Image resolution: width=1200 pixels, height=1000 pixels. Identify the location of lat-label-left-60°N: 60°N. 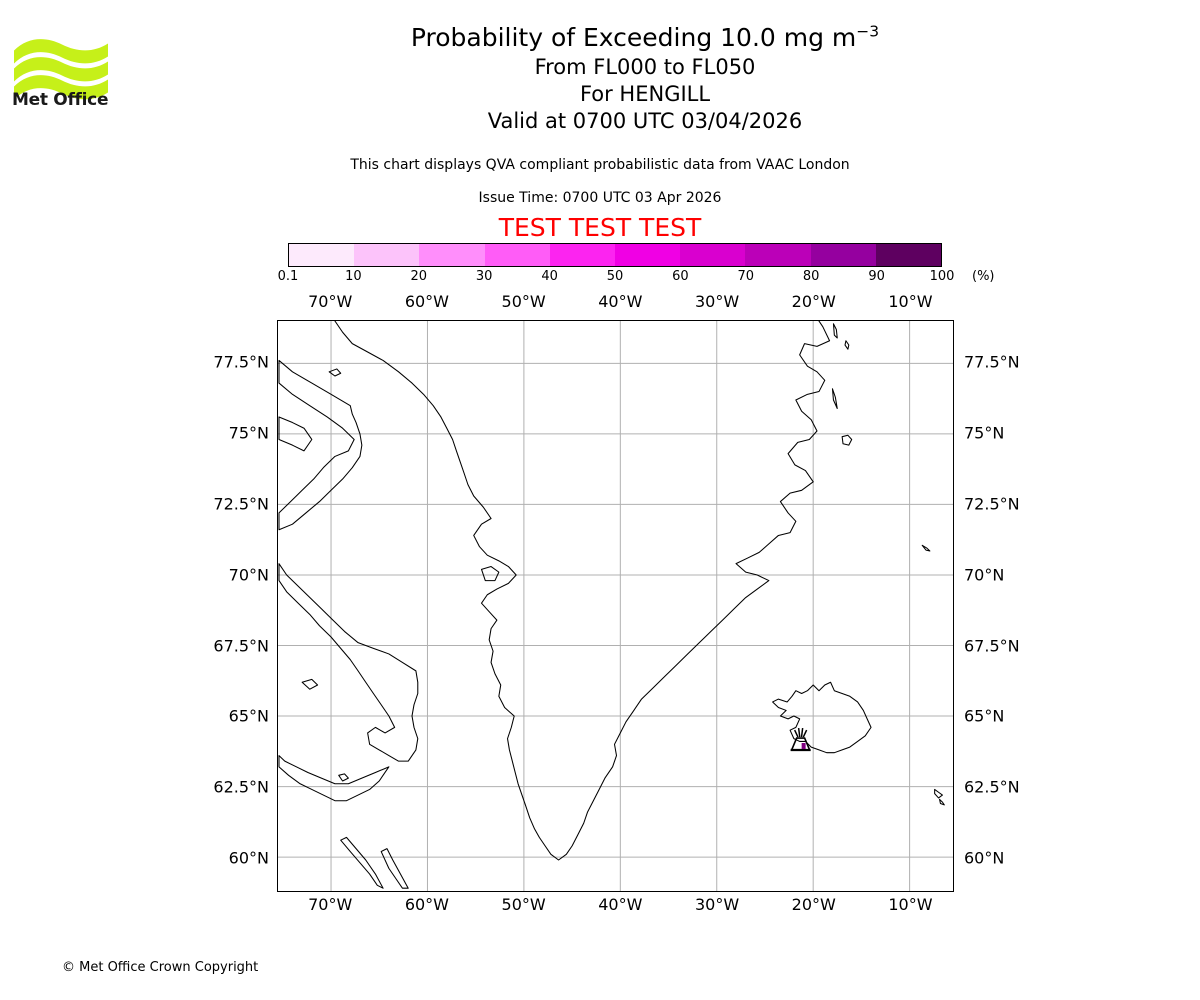
(248, 858).